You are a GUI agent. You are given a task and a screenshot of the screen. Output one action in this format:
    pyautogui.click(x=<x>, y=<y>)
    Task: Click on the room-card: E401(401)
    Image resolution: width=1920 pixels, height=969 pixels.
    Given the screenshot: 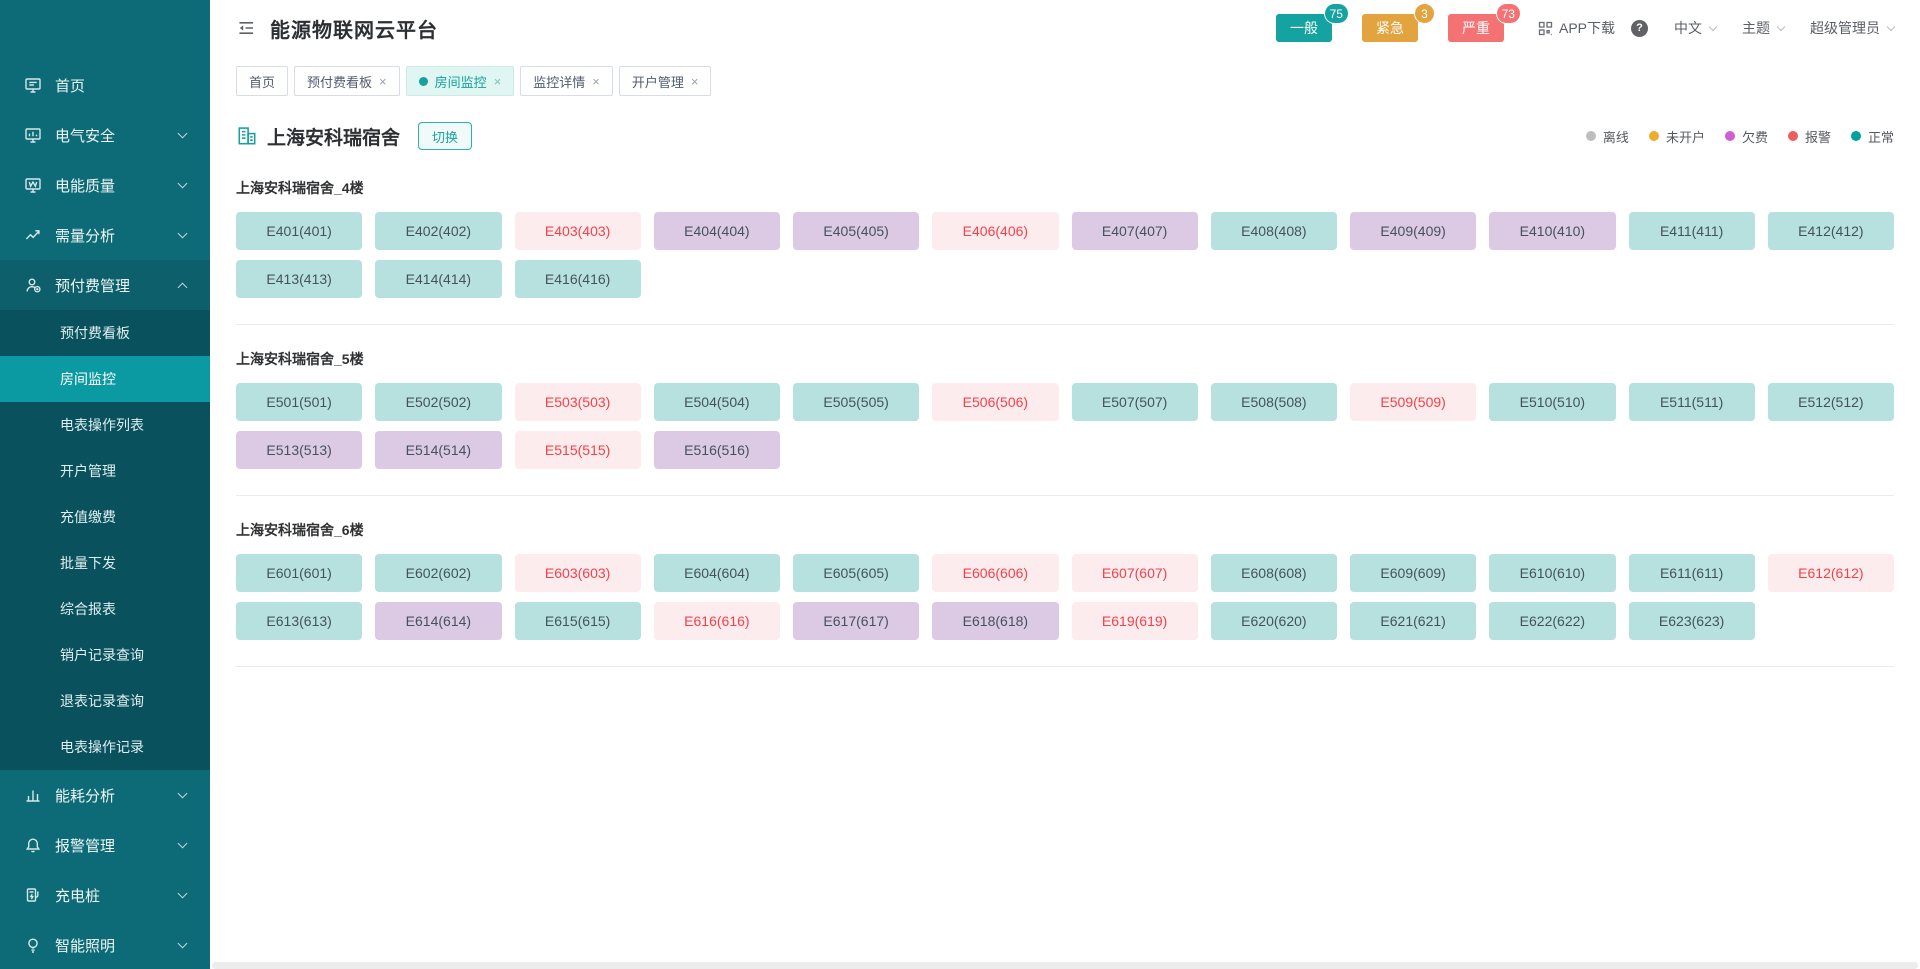 What is the action you would take?
    pyautogui.click(x=299, y=231)
    